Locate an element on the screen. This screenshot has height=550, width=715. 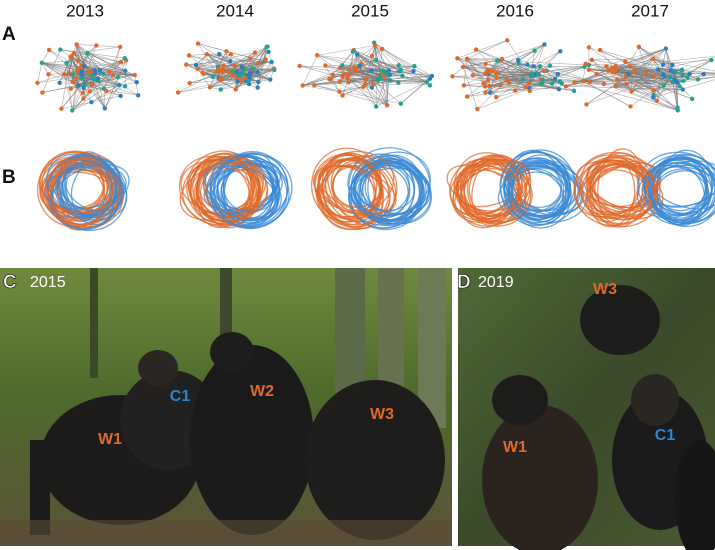
panel-label: B is located at coordinates (9, 177).